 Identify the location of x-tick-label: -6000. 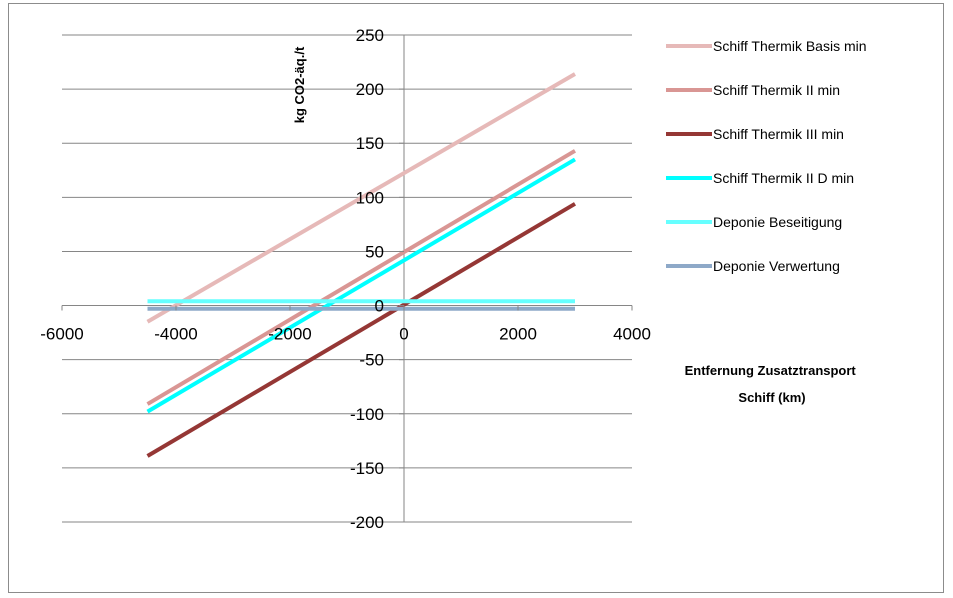
(61, 334).